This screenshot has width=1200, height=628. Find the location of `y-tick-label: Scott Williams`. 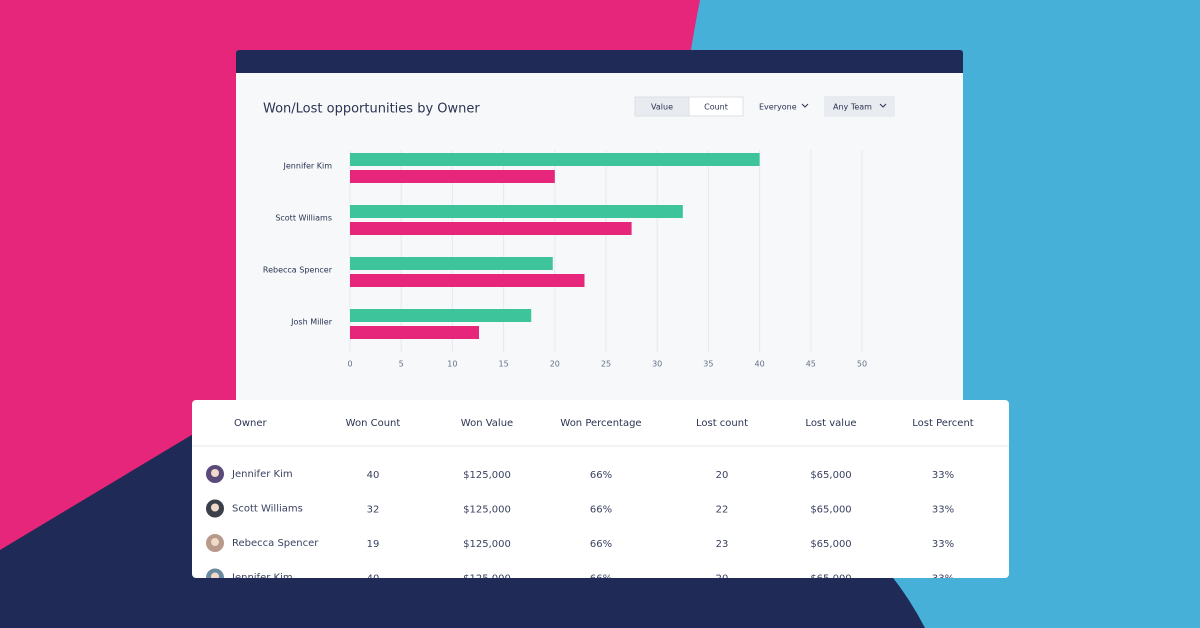

y-tick-label: Scott Williams is located at coordinates (303, 218).